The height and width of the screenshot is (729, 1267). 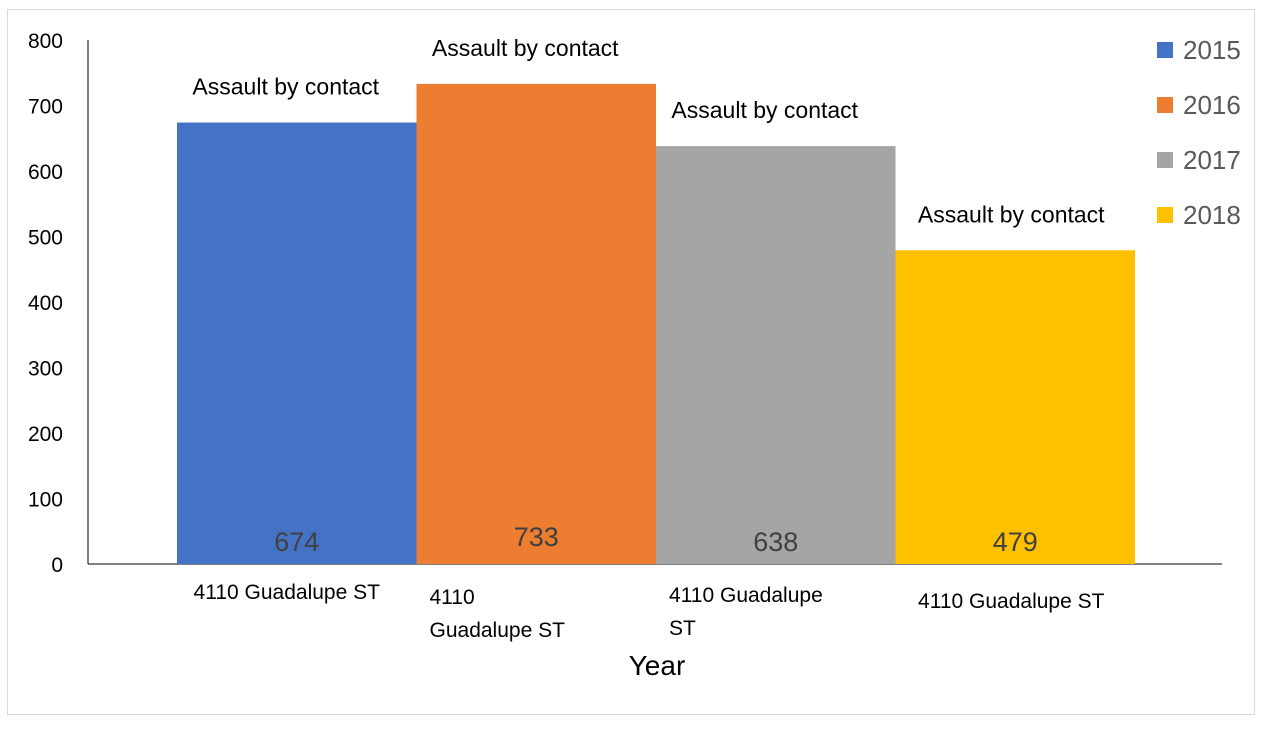 I want to click on y-tick-label: 500, so click(x=45, y=238).